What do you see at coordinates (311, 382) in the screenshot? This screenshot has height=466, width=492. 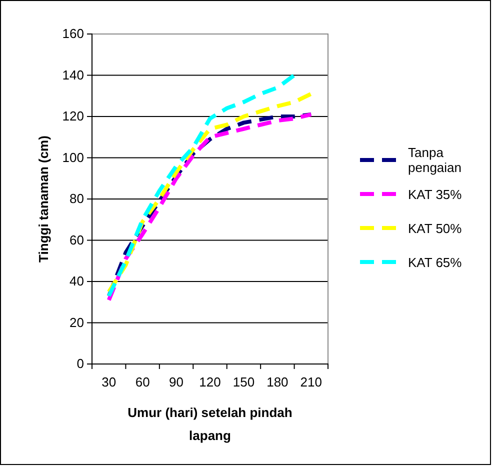 I see `x-tick-label: 210` at bounding box center [311, 382].